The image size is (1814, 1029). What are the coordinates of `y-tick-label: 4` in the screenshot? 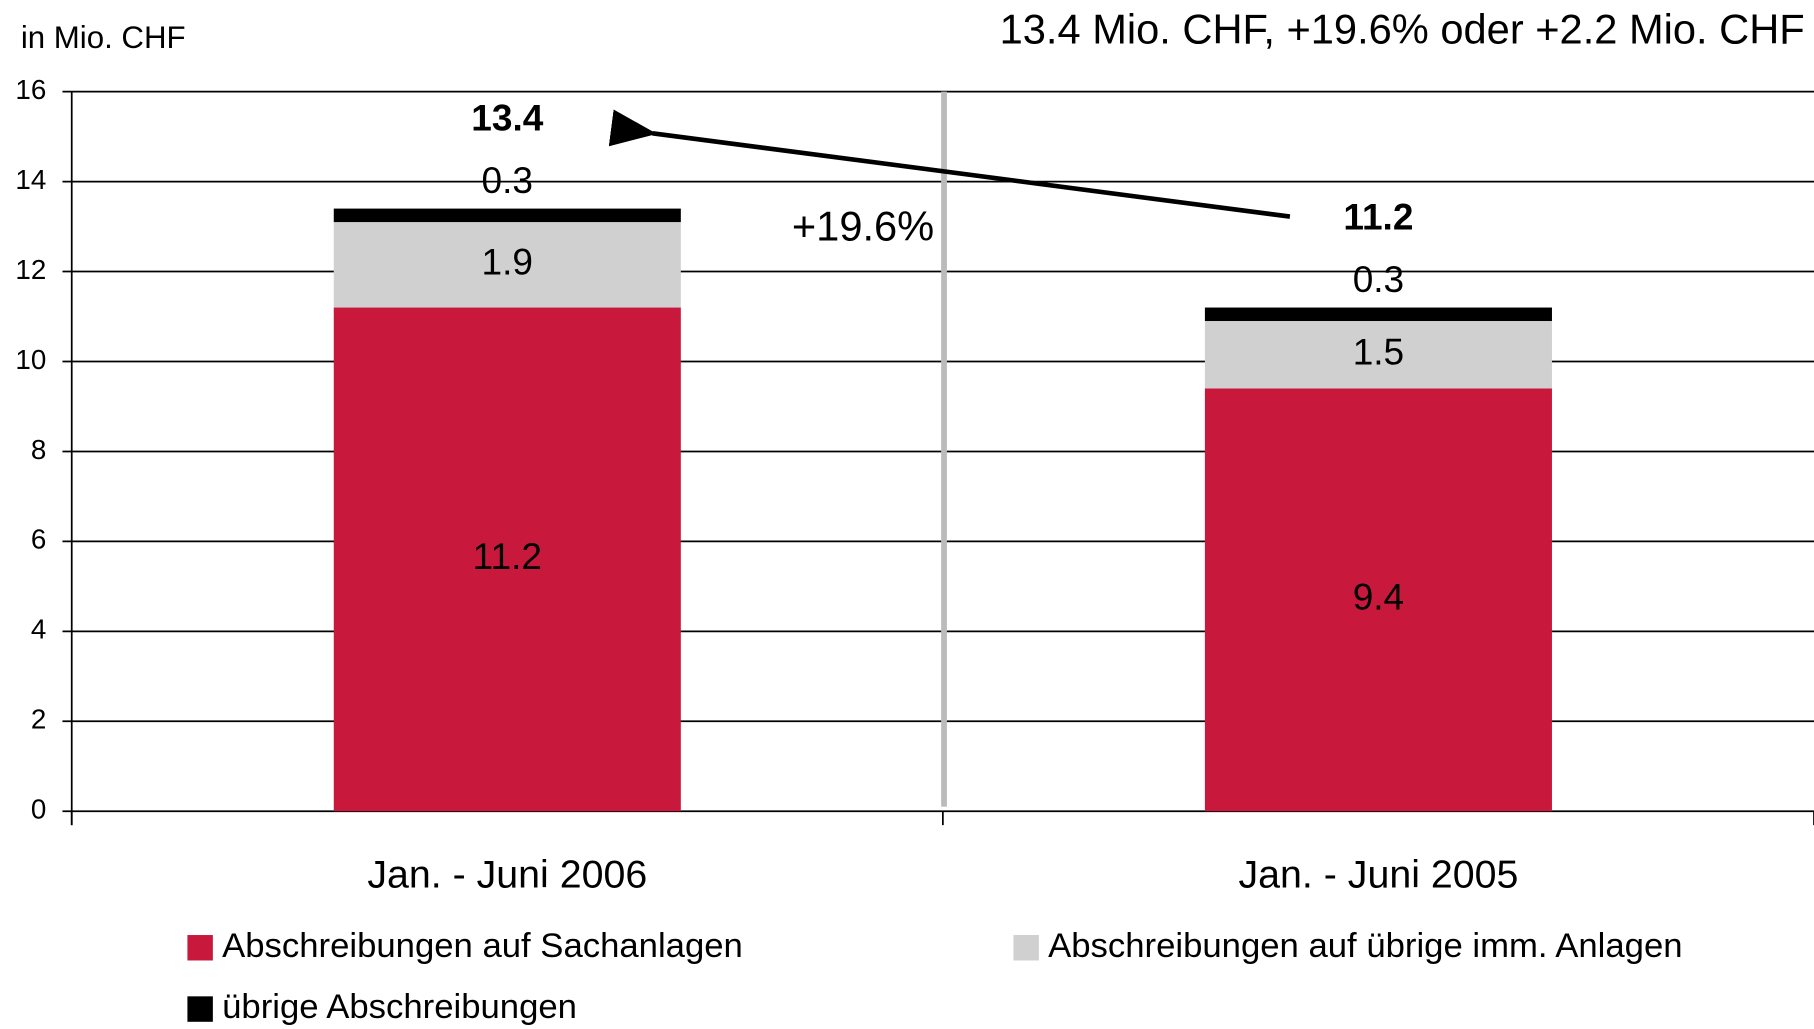 It's located at (38, 629).